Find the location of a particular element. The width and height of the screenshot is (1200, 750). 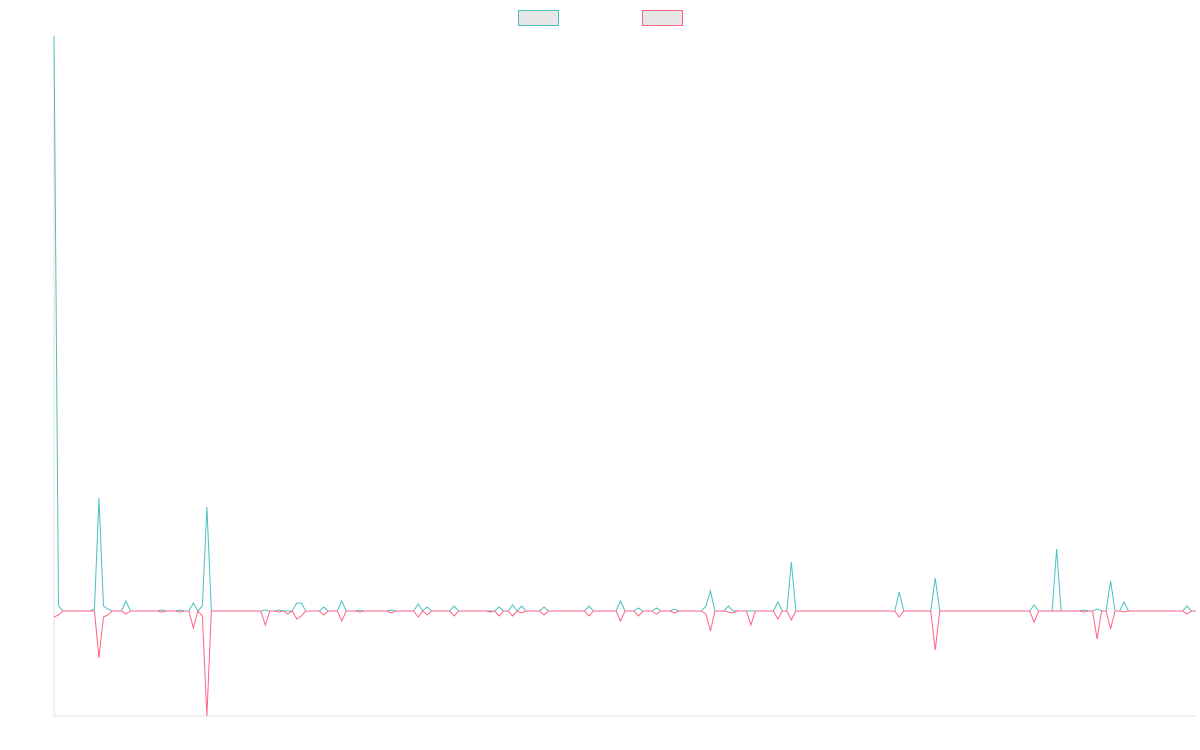

data-line is located at coordinates (624, 663).